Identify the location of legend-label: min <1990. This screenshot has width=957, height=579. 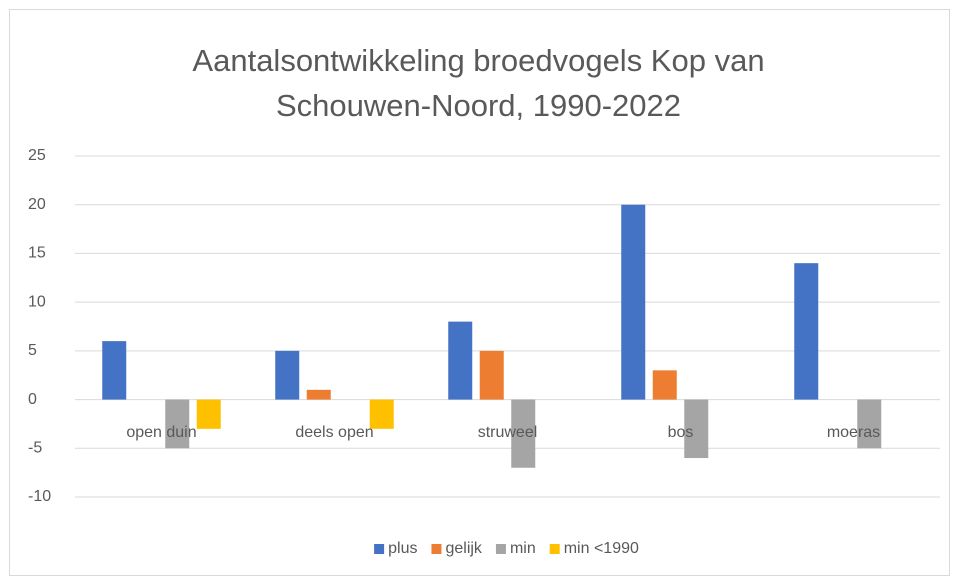
(601, 548).